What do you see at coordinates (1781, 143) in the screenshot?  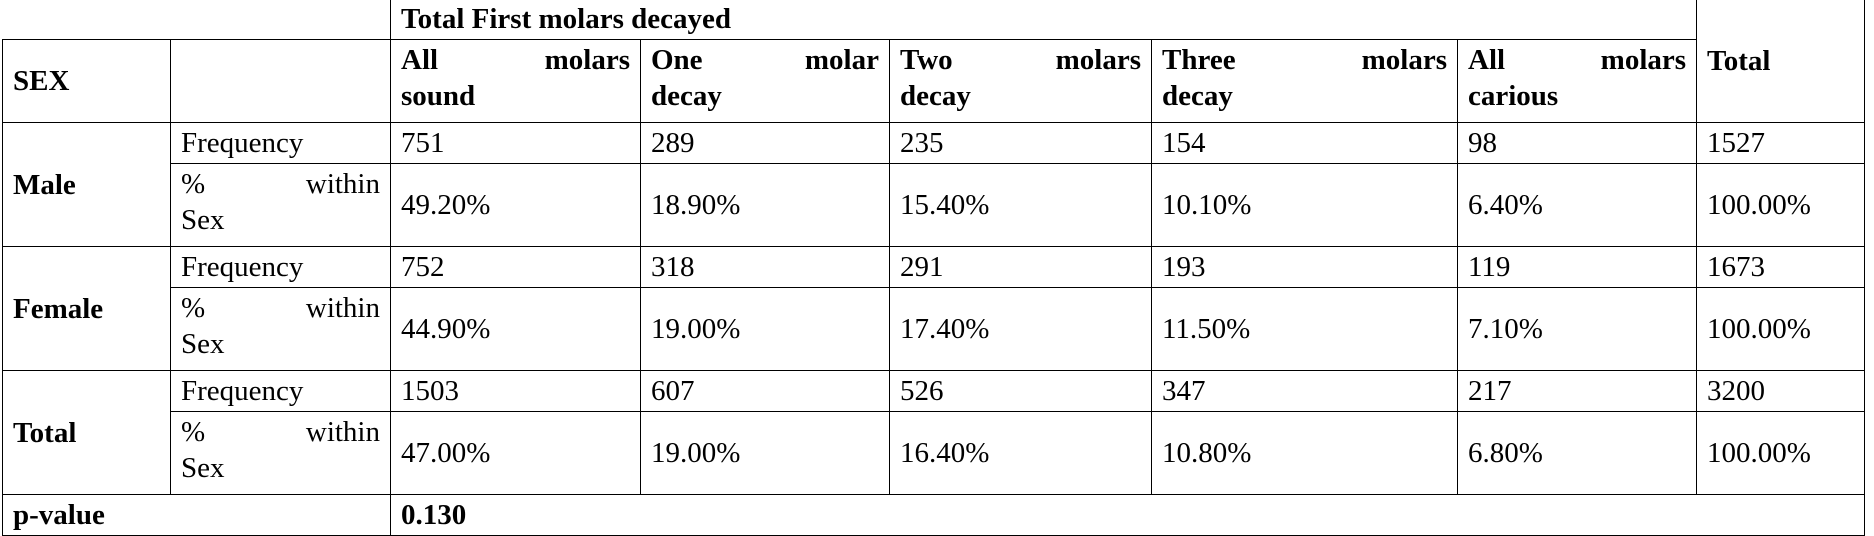 I see `cell: 1527` at bounding box center [1781, 143].